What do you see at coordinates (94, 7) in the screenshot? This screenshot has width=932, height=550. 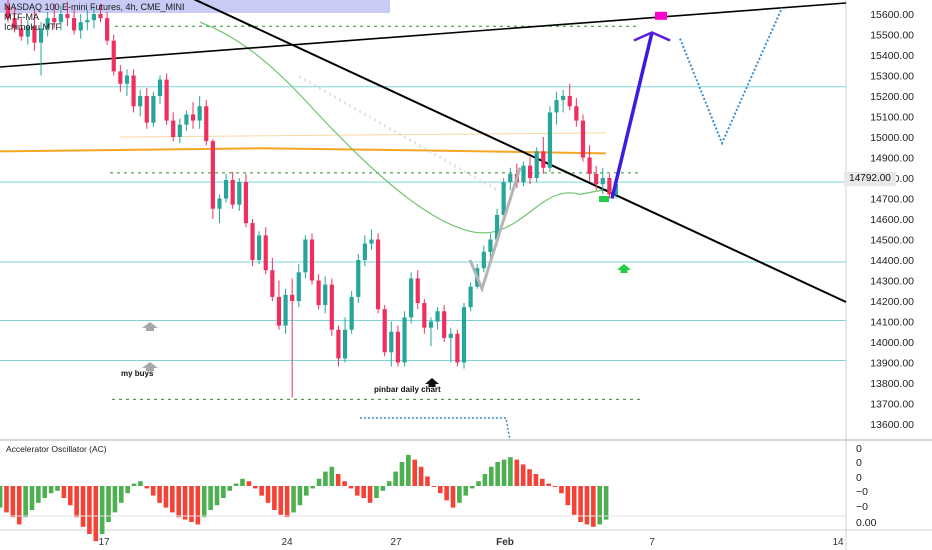 I see `legend-symbol: NASDAQ 100 E-mini Futures, 4h, CME_MINI` at bounding box center [94, 7].